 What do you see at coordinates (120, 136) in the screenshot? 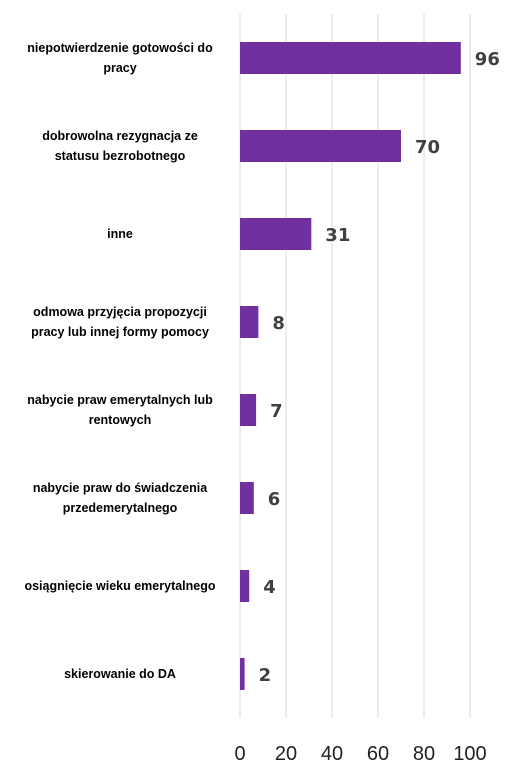
I see `category-label-line: dobrowolna rezygnacja ze` at bounding box center [120, 136].